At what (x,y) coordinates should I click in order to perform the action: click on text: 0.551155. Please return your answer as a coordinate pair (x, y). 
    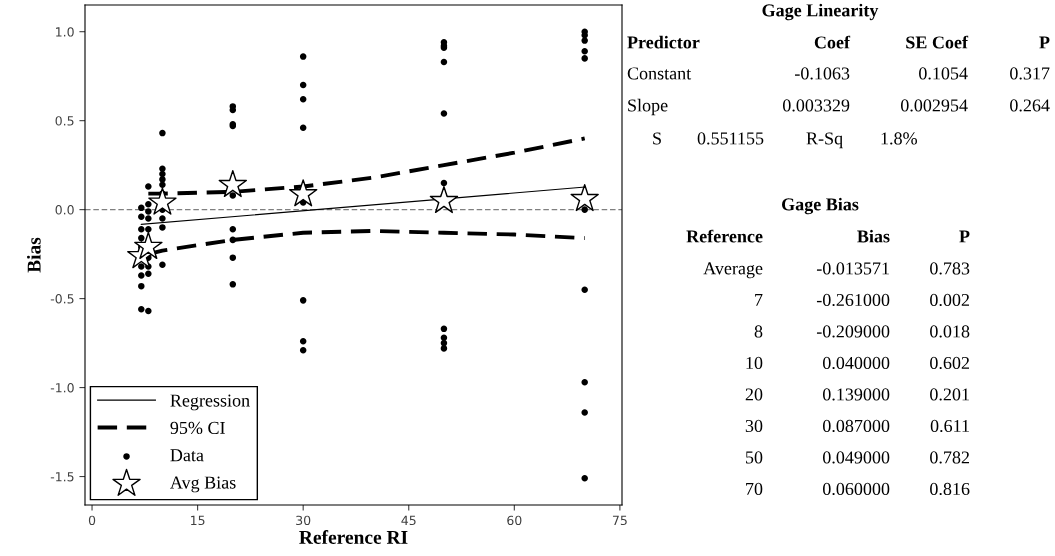
    Looking at the image, I should click on (730, 138).